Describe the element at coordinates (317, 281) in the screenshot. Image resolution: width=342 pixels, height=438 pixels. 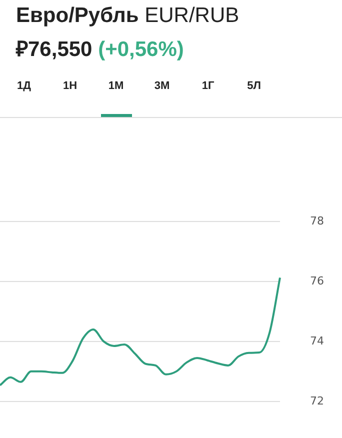
I see `y-tick-label: 76` at that location.